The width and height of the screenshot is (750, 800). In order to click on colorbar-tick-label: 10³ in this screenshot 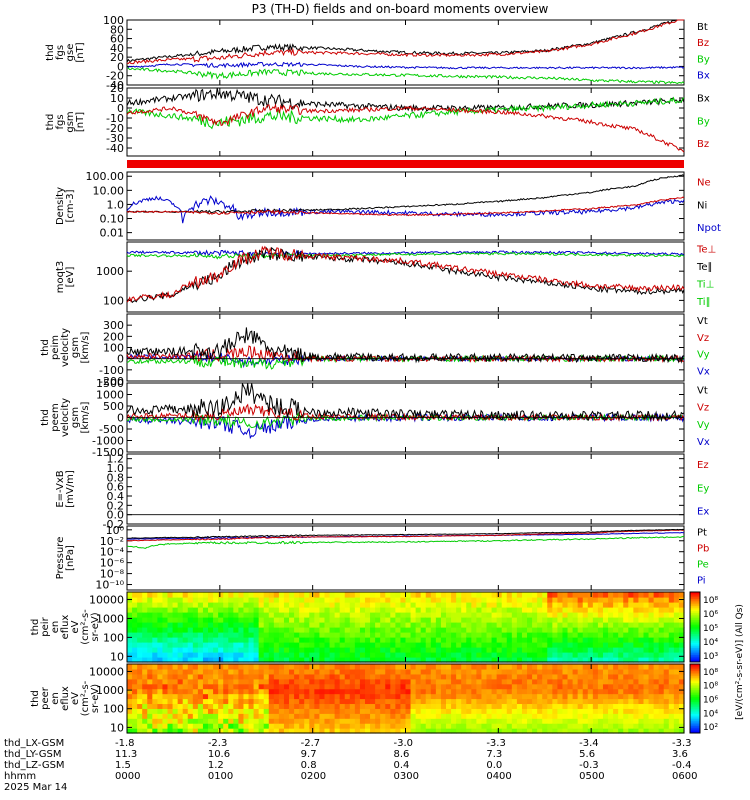, I will do `click(710, 657)`.